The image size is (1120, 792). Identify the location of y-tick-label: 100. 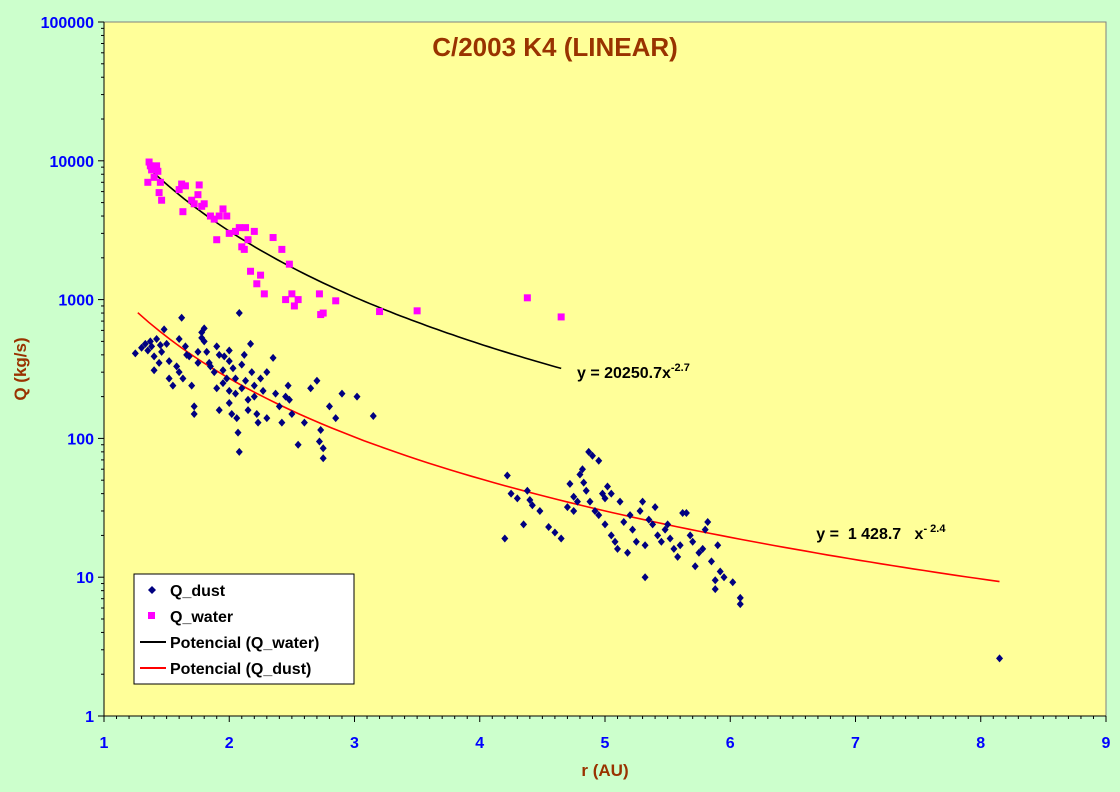
(80, 439).